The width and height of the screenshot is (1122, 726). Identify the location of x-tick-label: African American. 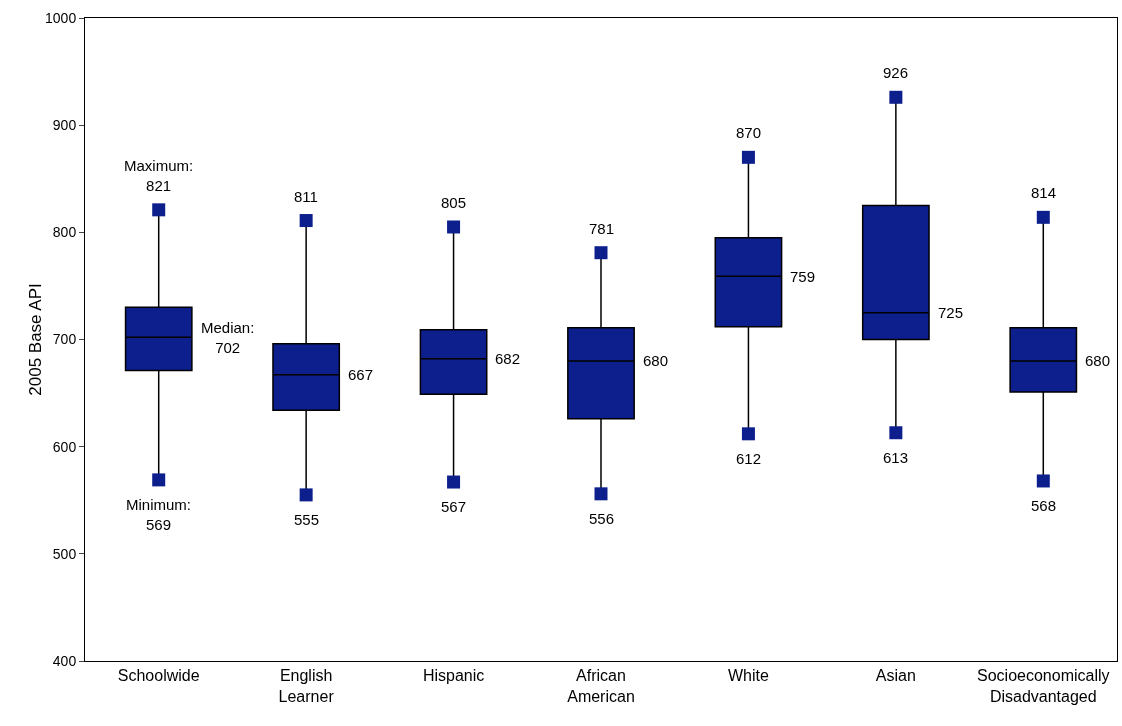
(601, 686).